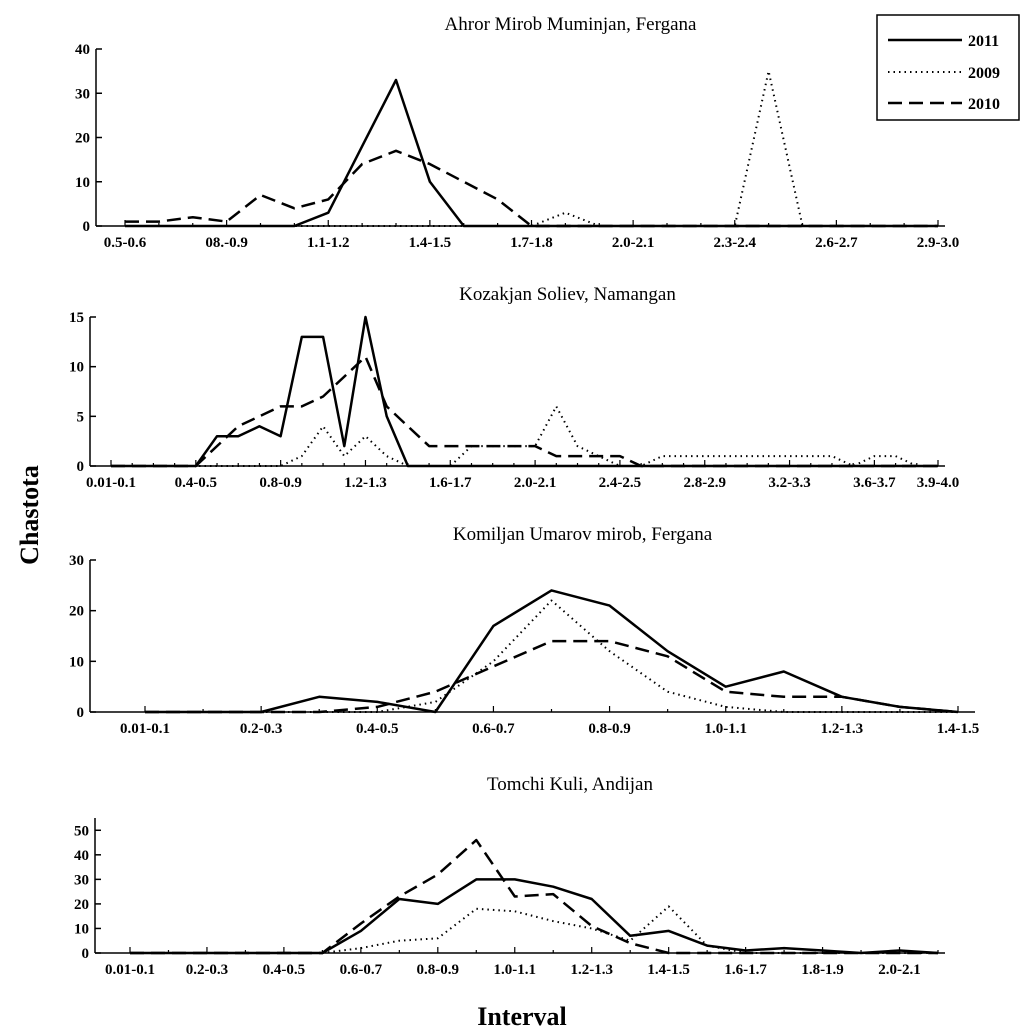  Describe the element at coordinates (522, 1016) in the screenshot. I see `x-axis-label: Interval` at that location.